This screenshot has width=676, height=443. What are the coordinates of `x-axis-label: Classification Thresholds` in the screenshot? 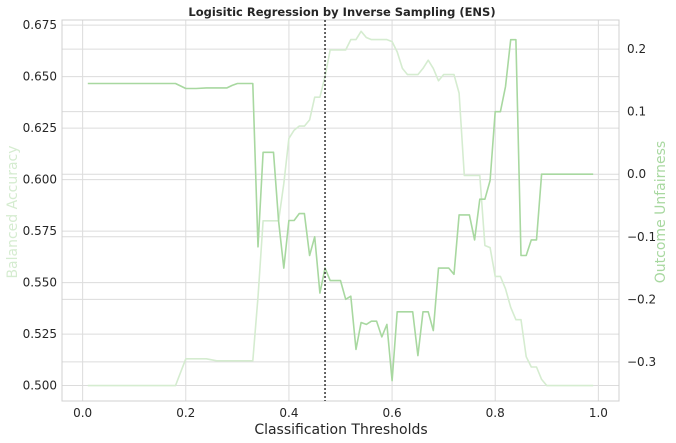 It's located at (340, 430).